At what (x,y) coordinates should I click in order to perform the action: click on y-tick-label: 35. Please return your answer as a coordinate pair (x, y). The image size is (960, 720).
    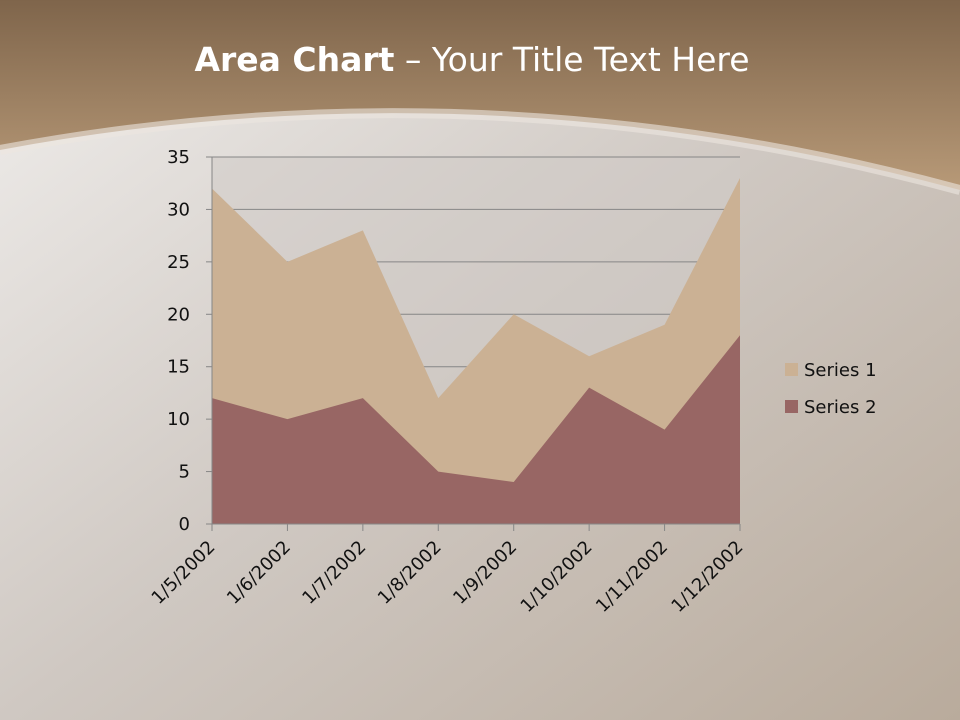
    Looking at the image, I should click on (178, 157).